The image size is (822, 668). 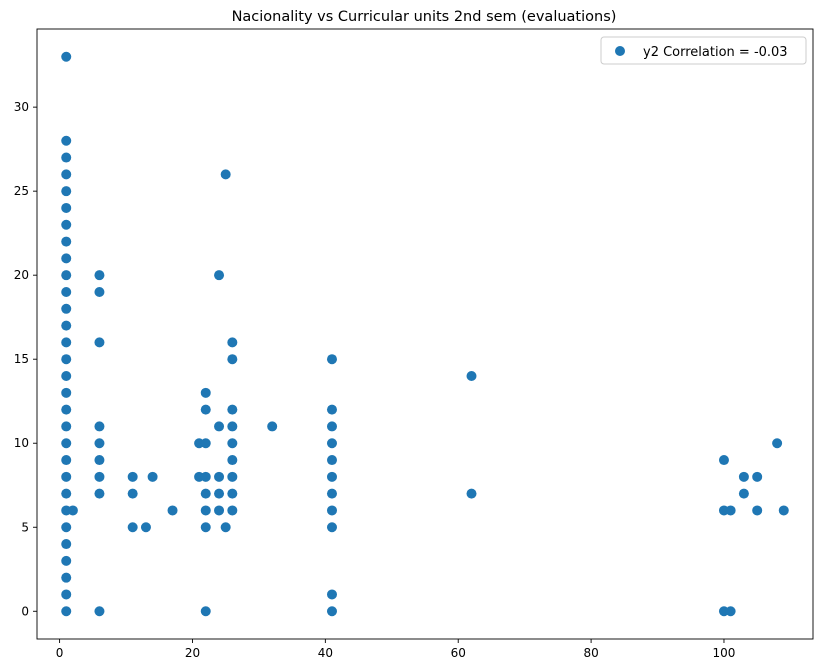 I want to click on y-tick-label: 5, so click(x=25, y=527).